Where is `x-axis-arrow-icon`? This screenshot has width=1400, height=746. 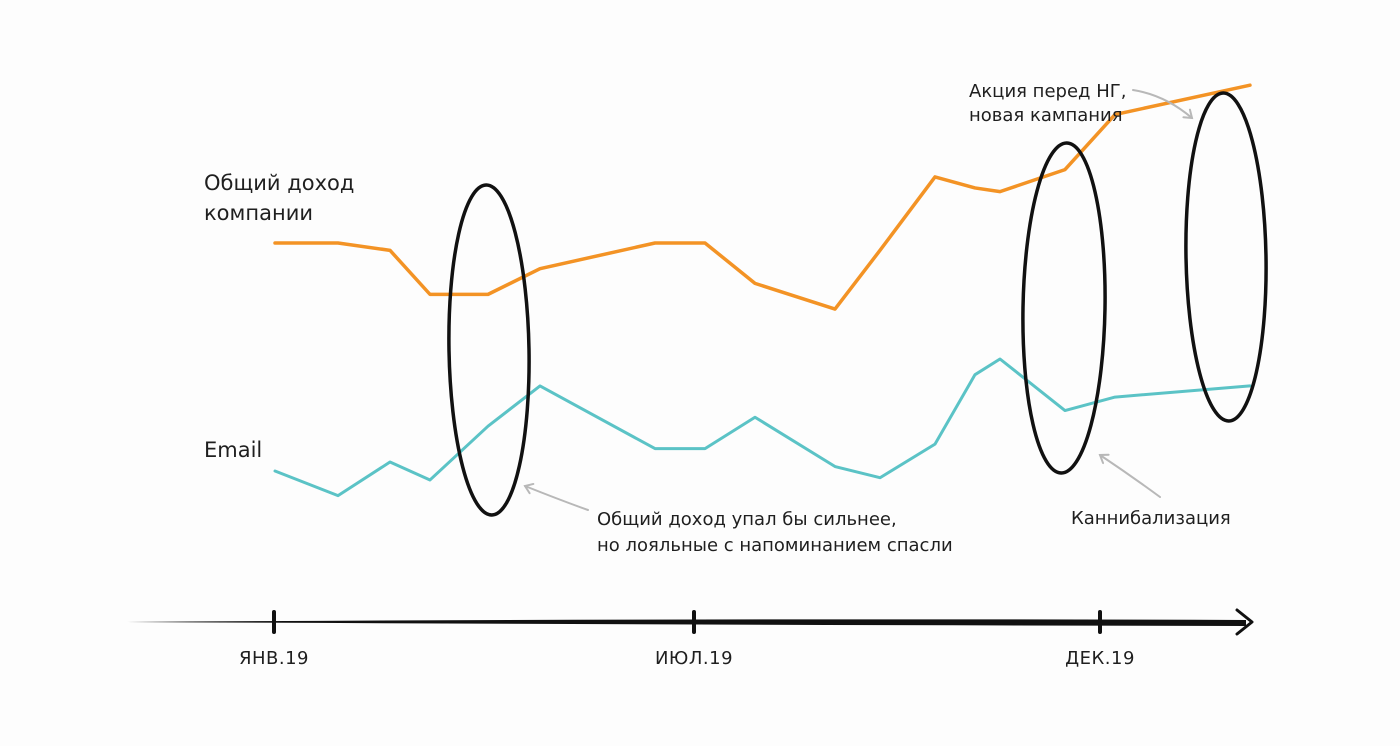 x-axis-arrow-icon is located at coordinates (1244, 622).